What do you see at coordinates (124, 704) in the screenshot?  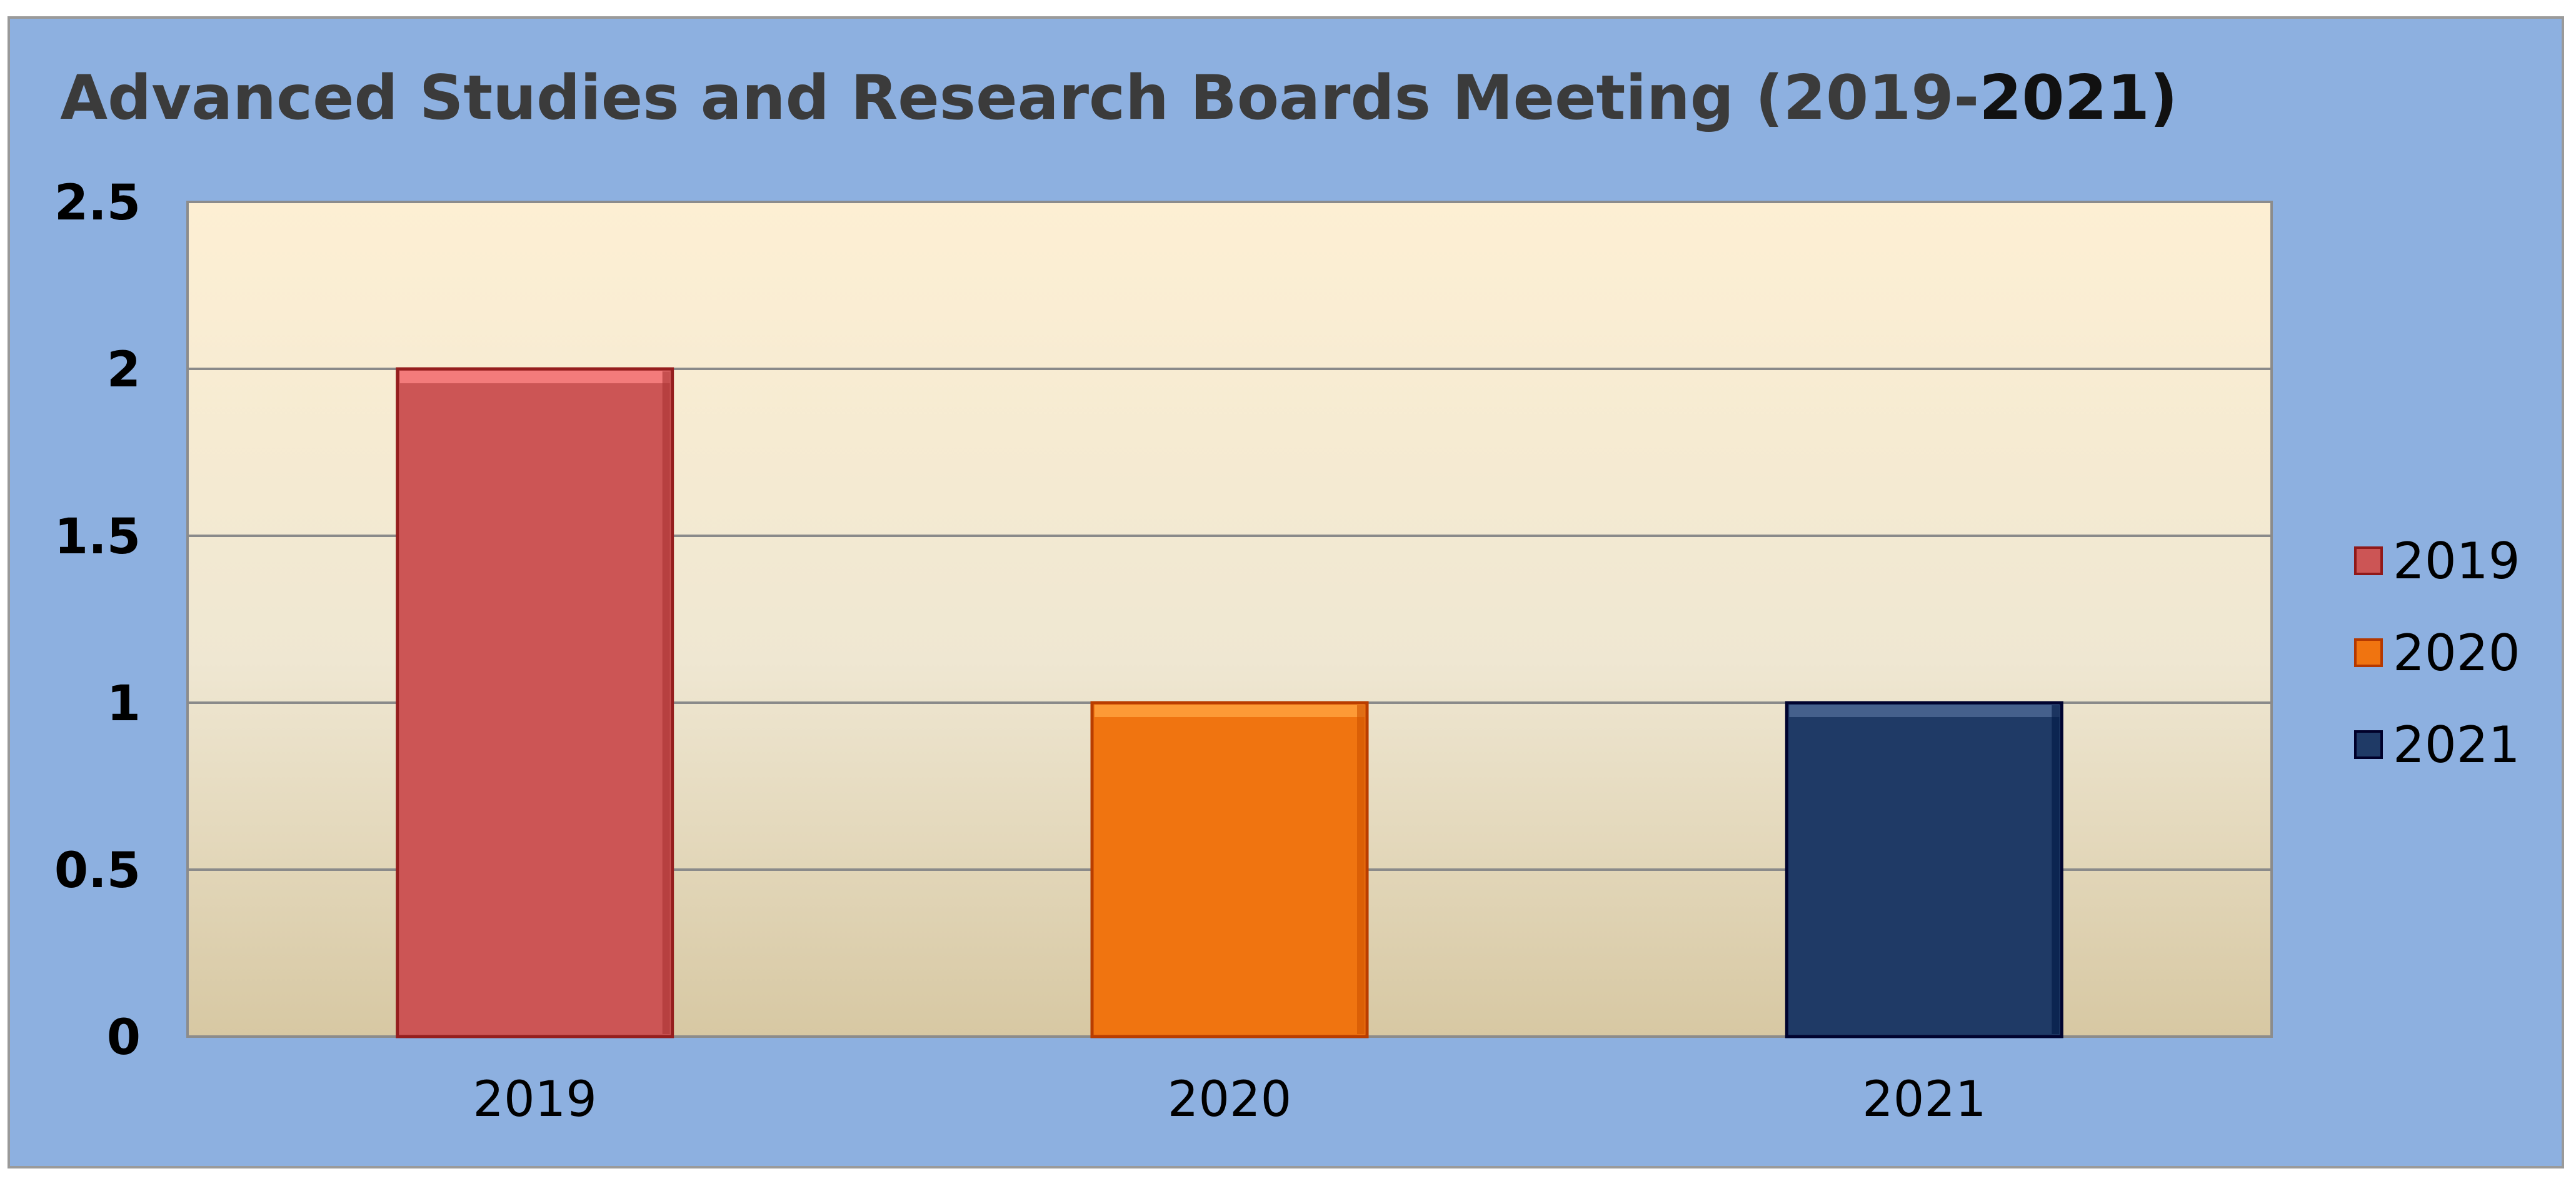 I see `y-tick-label: 1` at bounding box center [124, 704].